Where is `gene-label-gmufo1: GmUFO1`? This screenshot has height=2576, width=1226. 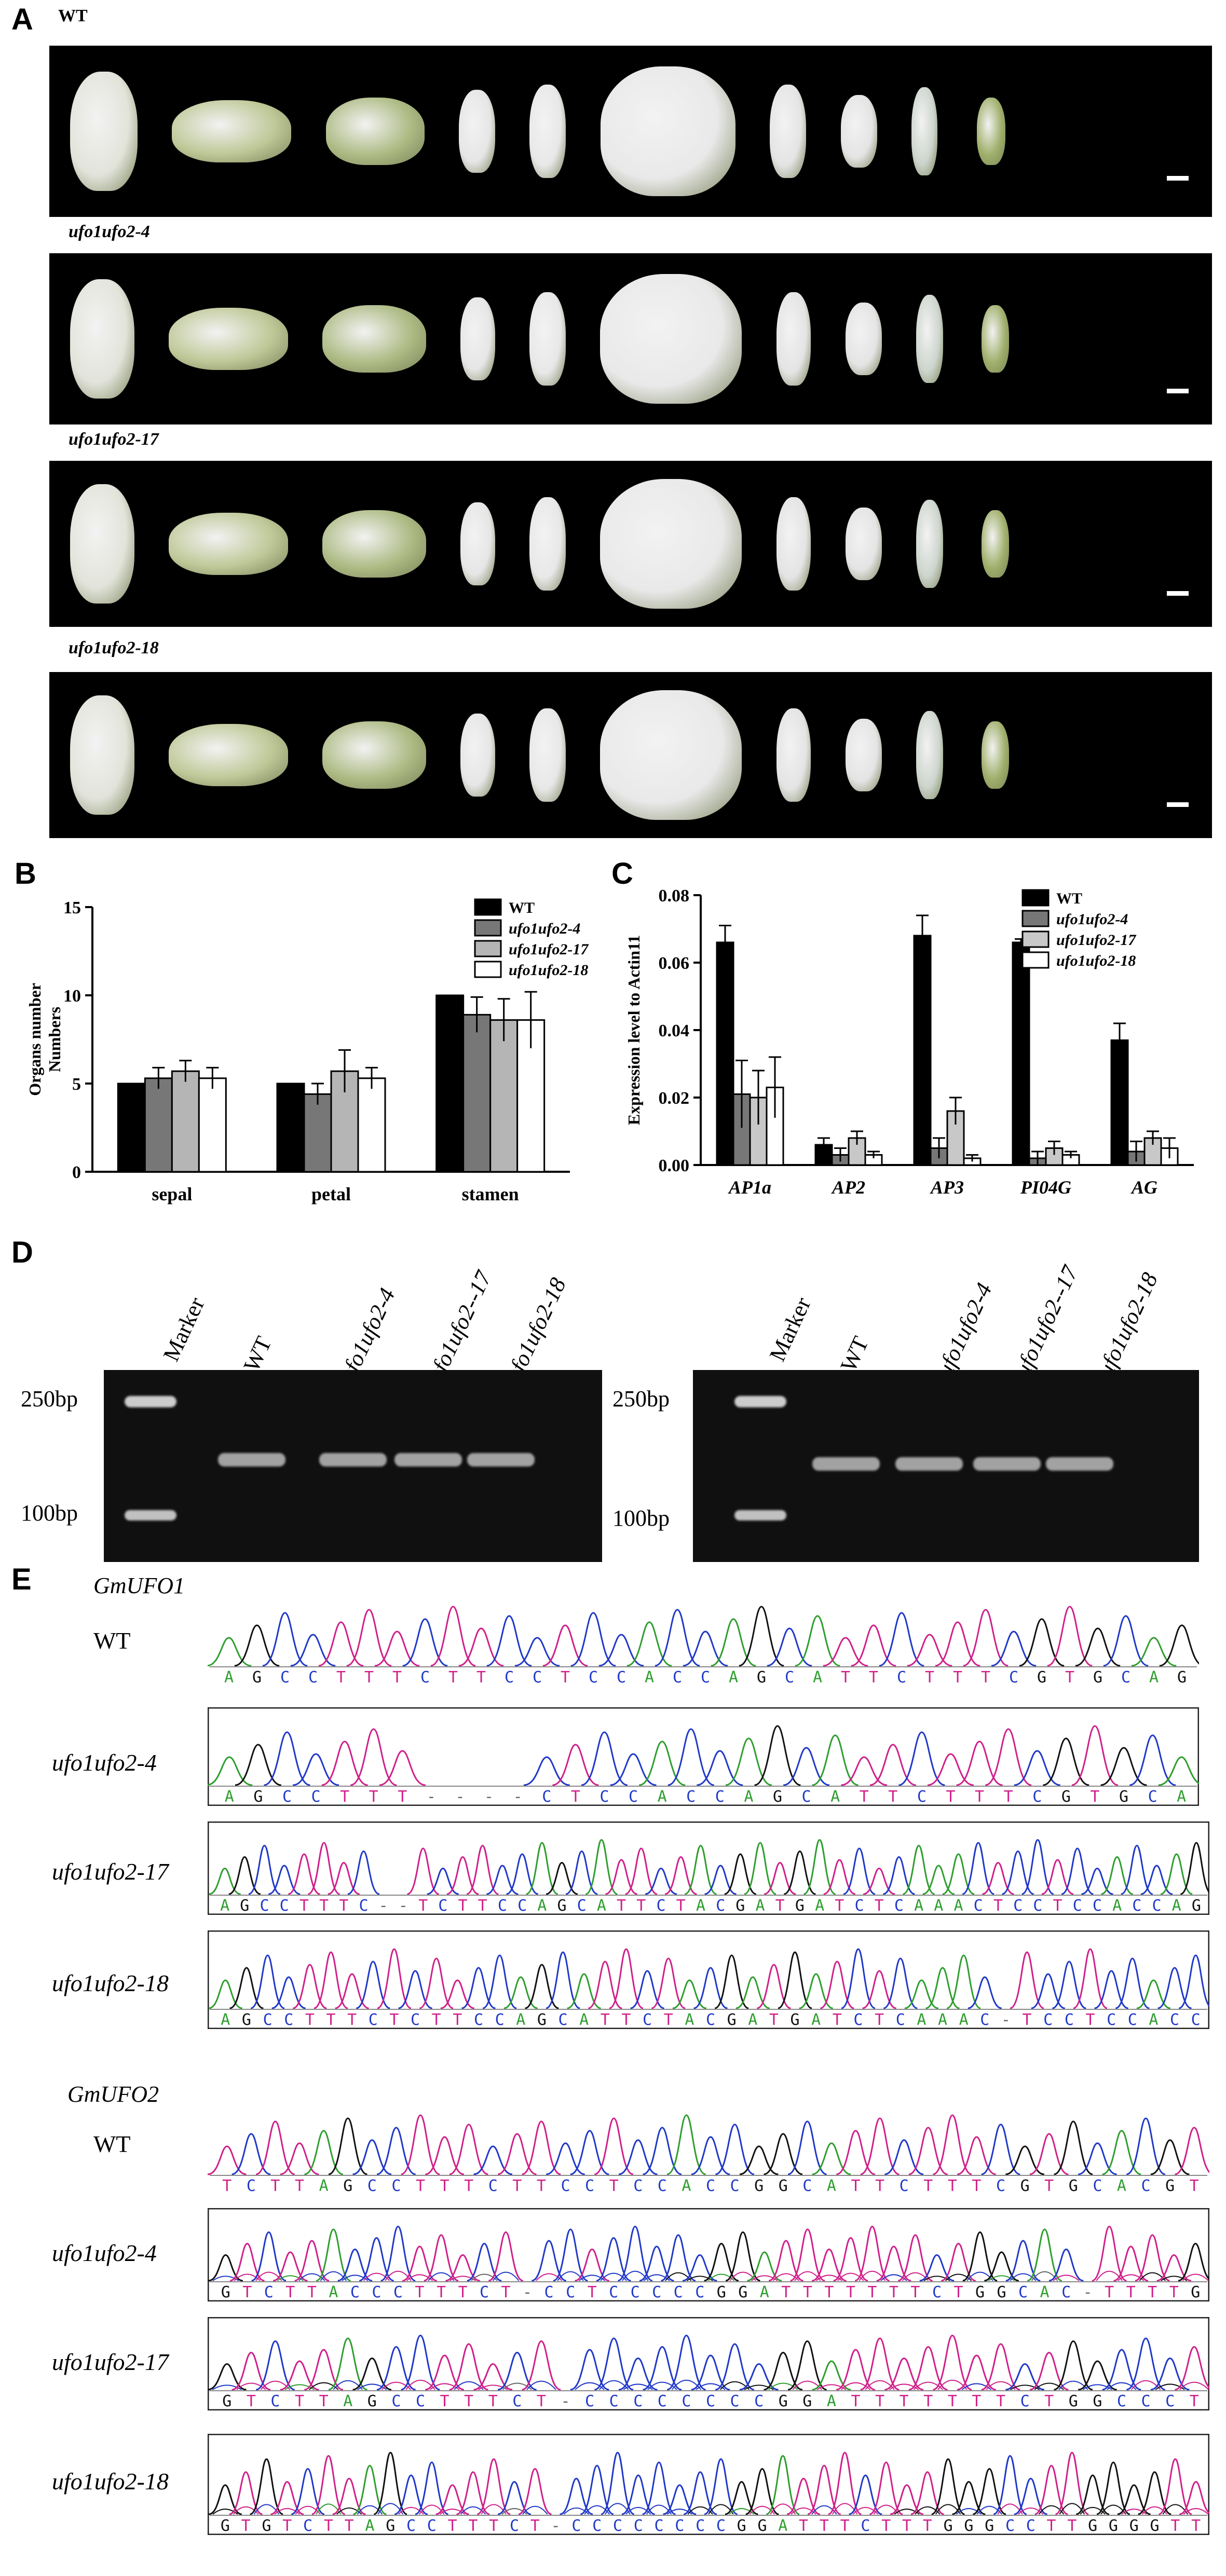 gene-label-gmufo1: GmUFO1 is located at coordinates (139, 1585).